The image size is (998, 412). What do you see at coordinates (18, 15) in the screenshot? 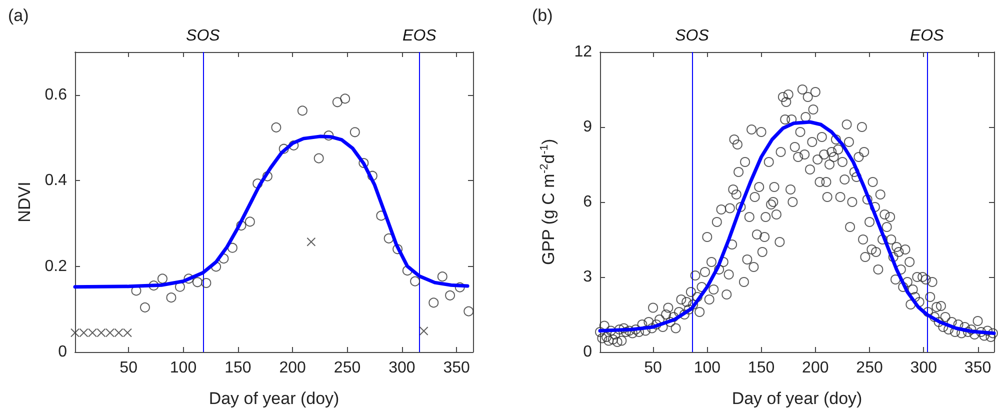
I see `chart-title: (a)` at bounding box center [18, 15].